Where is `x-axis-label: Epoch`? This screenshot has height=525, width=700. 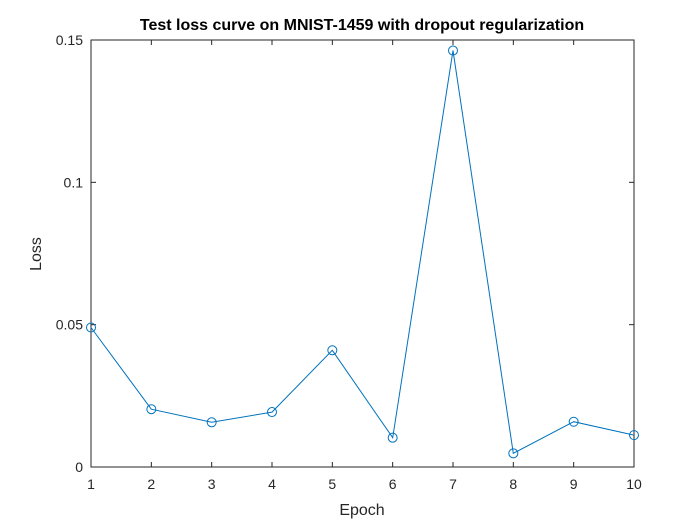 x-axis-label: Epoch is located at coordinates (361, 510).